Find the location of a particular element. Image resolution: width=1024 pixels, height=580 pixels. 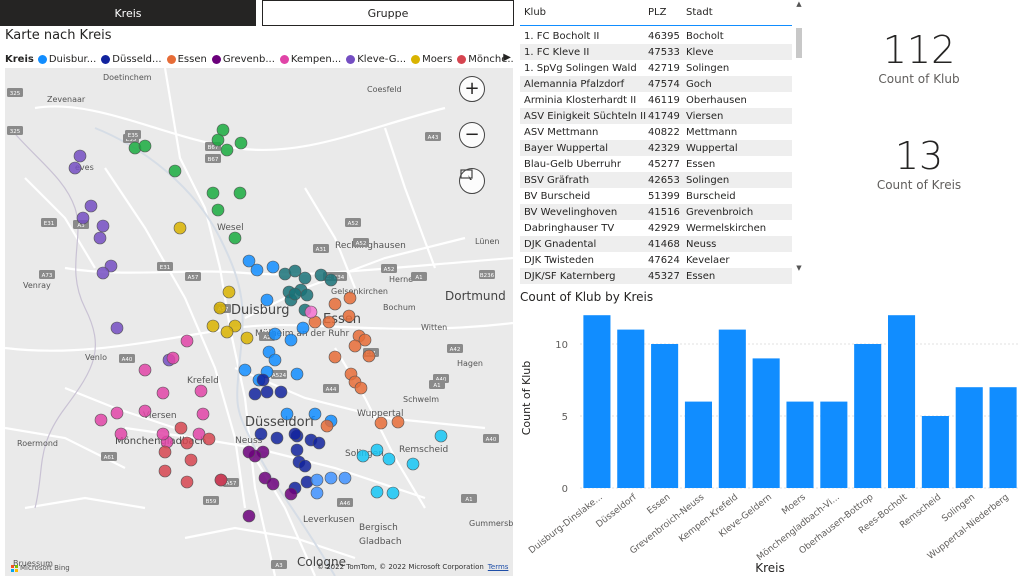

scroll-up-icon: ▲ is located at coordinates (799, 4).